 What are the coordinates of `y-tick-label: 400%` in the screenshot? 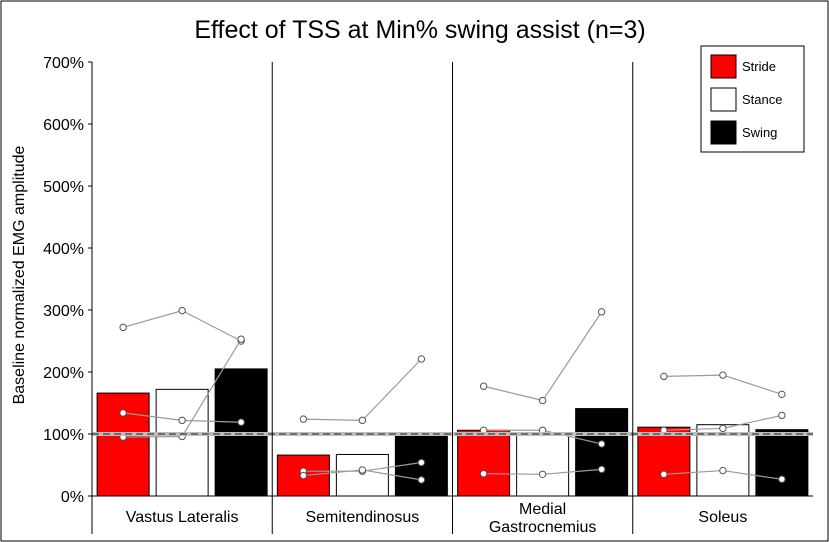 It's located at (63, 249).